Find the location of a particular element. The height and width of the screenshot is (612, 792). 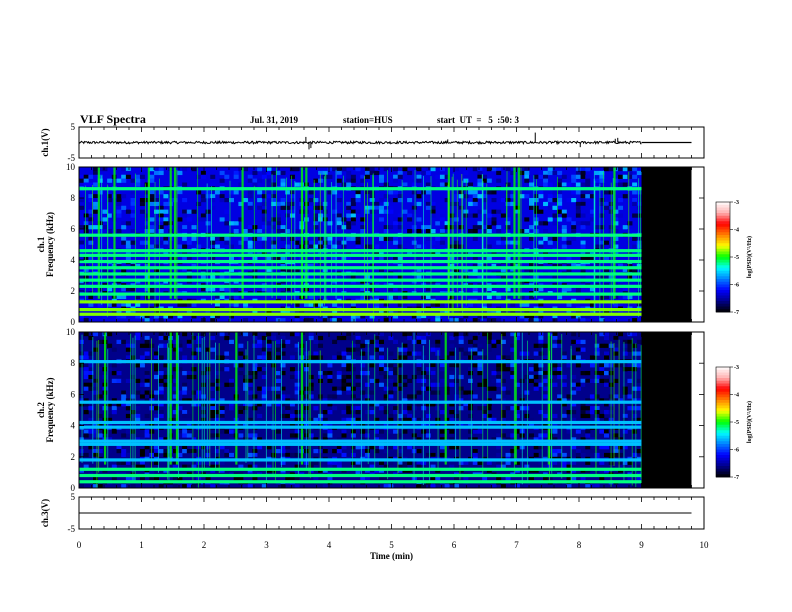

frequency-band is located at coordinates (360, 441).